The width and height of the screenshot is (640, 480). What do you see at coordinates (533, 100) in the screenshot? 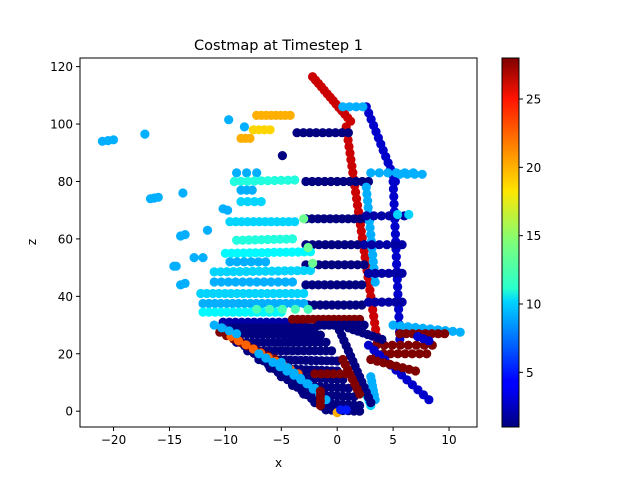
I see `colorbar-tick-label: 25` at bounding box center [533, 100].